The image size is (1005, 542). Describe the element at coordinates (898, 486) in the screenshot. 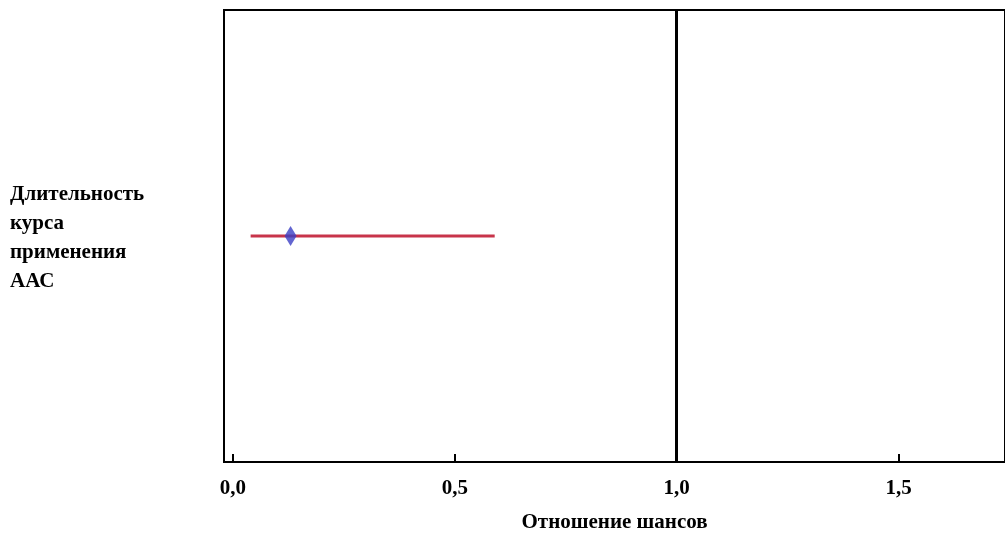

I see `x-tick-label: 1,5` at that location.